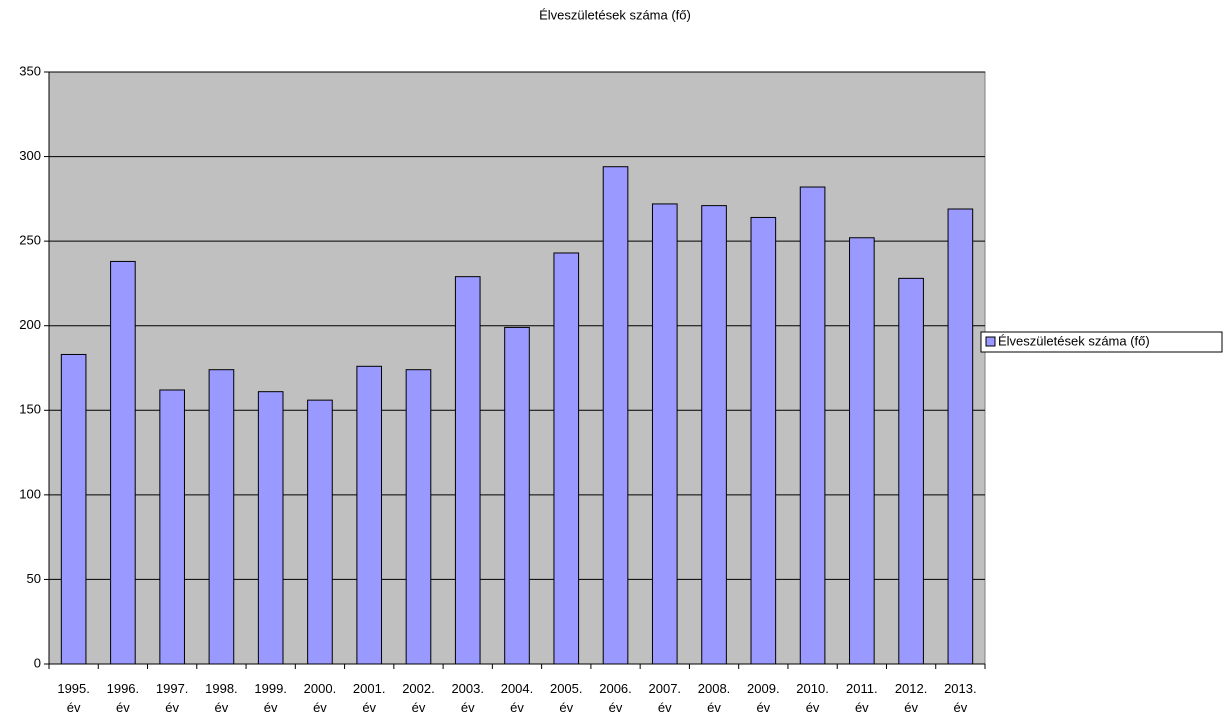 The height and width of the screenshot is (717, 1230). What do you see at coordinates (763, 698) in the screenshot?
I see `x-tick-label: 2009. év` at bounding box center [763, 698].